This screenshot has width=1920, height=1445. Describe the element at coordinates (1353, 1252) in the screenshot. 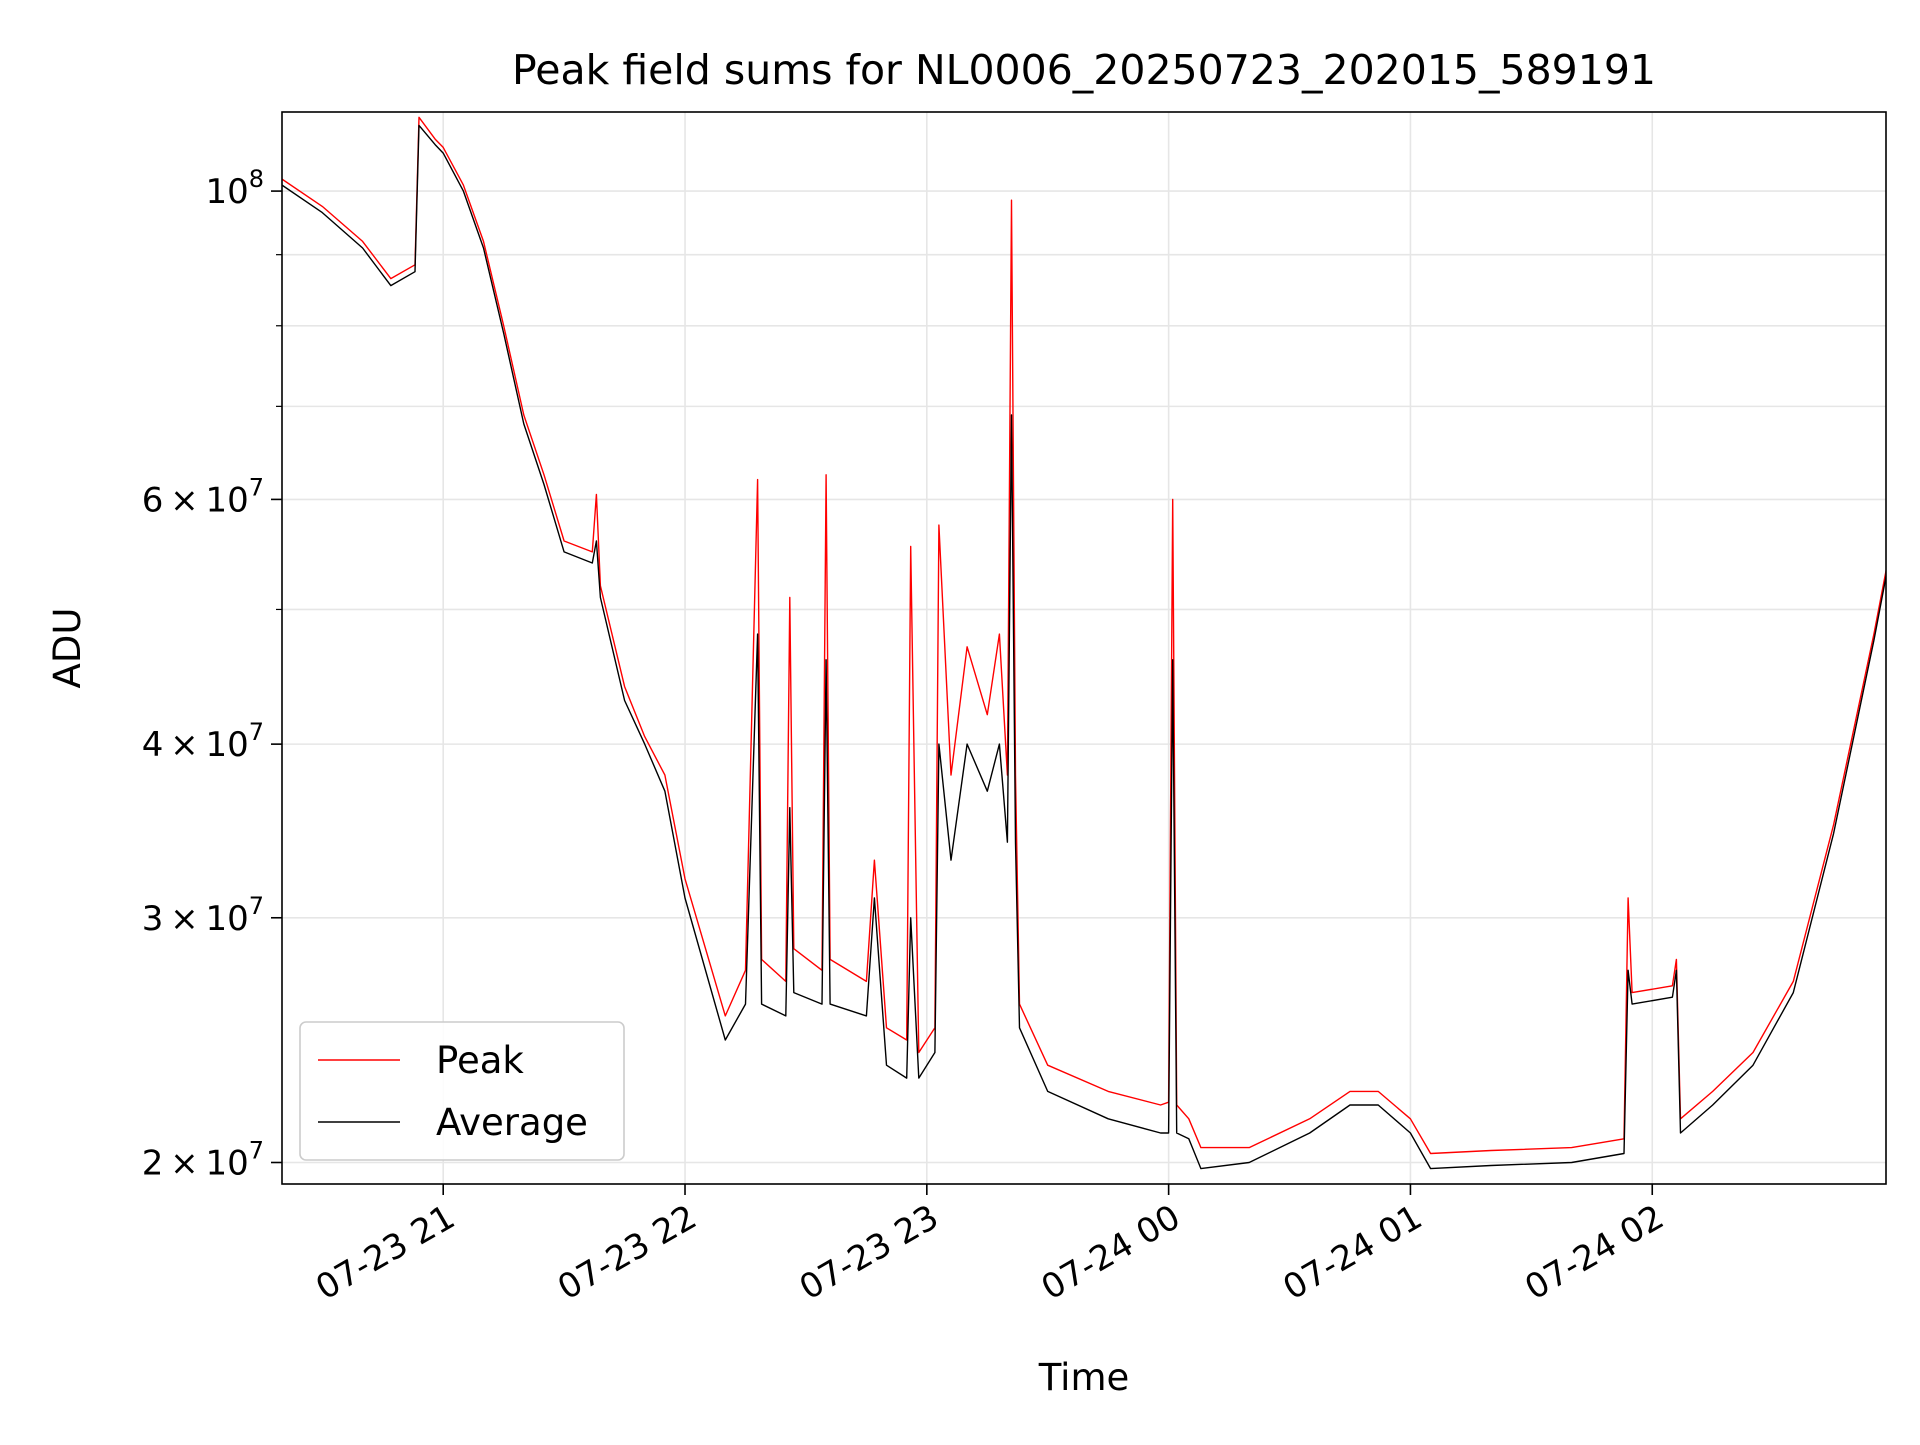

I see `x-tick-label: 07-24 01` at that location.